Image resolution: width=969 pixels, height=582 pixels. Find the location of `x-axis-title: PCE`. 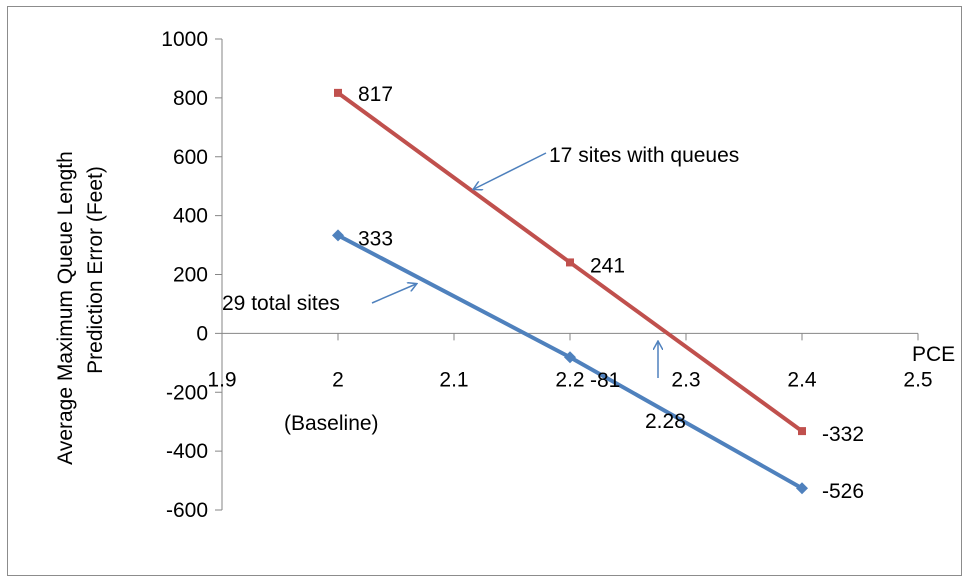

x-axis-title: PCE is located at coordinates (933, 354).